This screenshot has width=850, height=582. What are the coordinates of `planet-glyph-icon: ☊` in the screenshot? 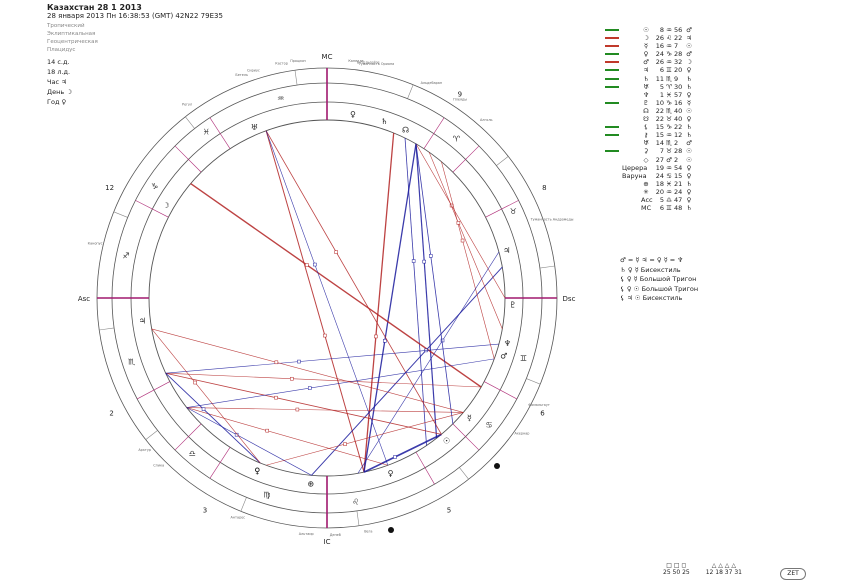 It's located at (646, 110).